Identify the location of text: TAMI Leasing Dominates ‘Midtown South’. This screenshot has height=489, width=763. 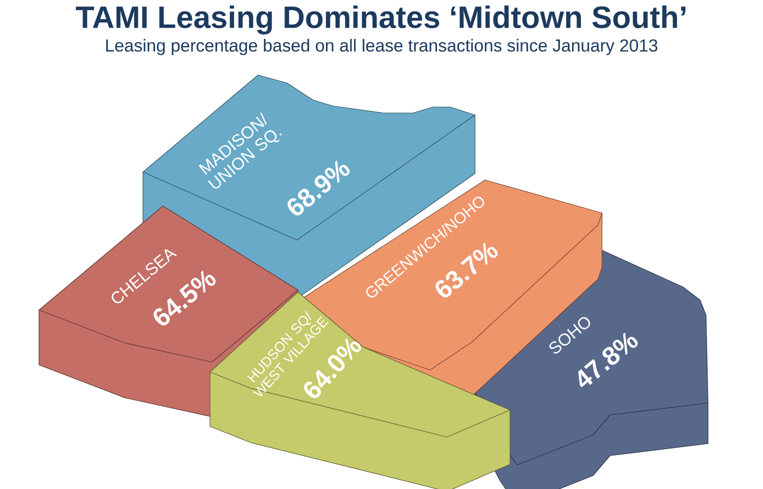
(381, 20).